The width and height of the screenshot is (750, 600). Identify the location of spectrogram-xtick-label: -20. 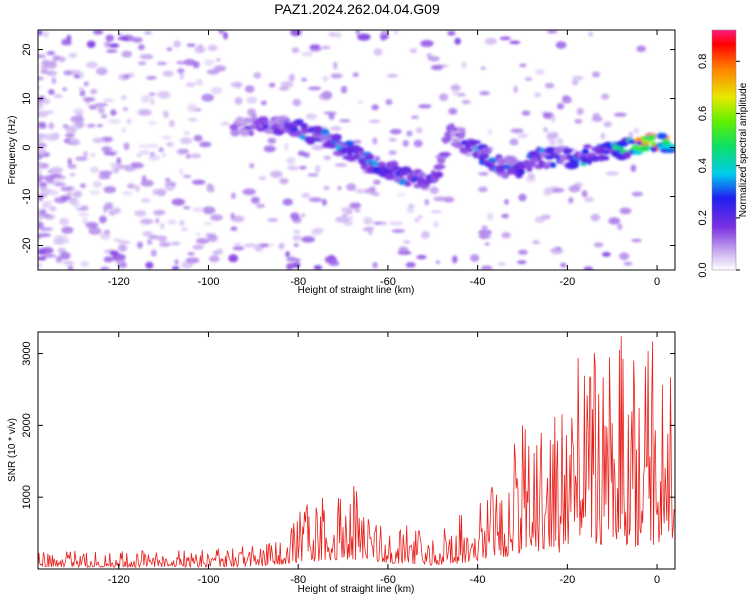
(567, 282).